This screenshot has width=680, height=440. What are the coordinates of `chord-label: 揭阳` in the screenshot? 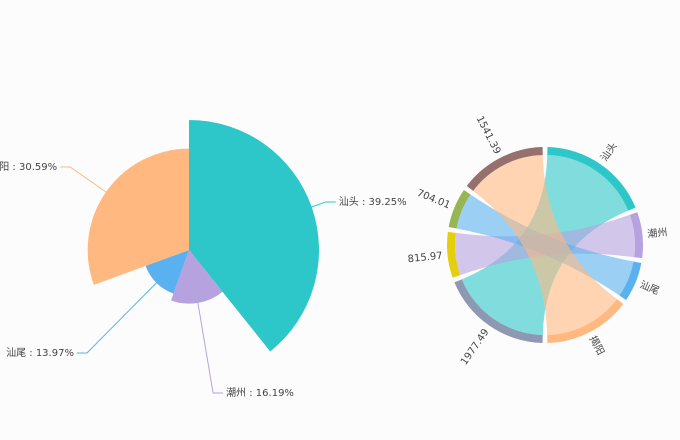 It's located at (597, 345).